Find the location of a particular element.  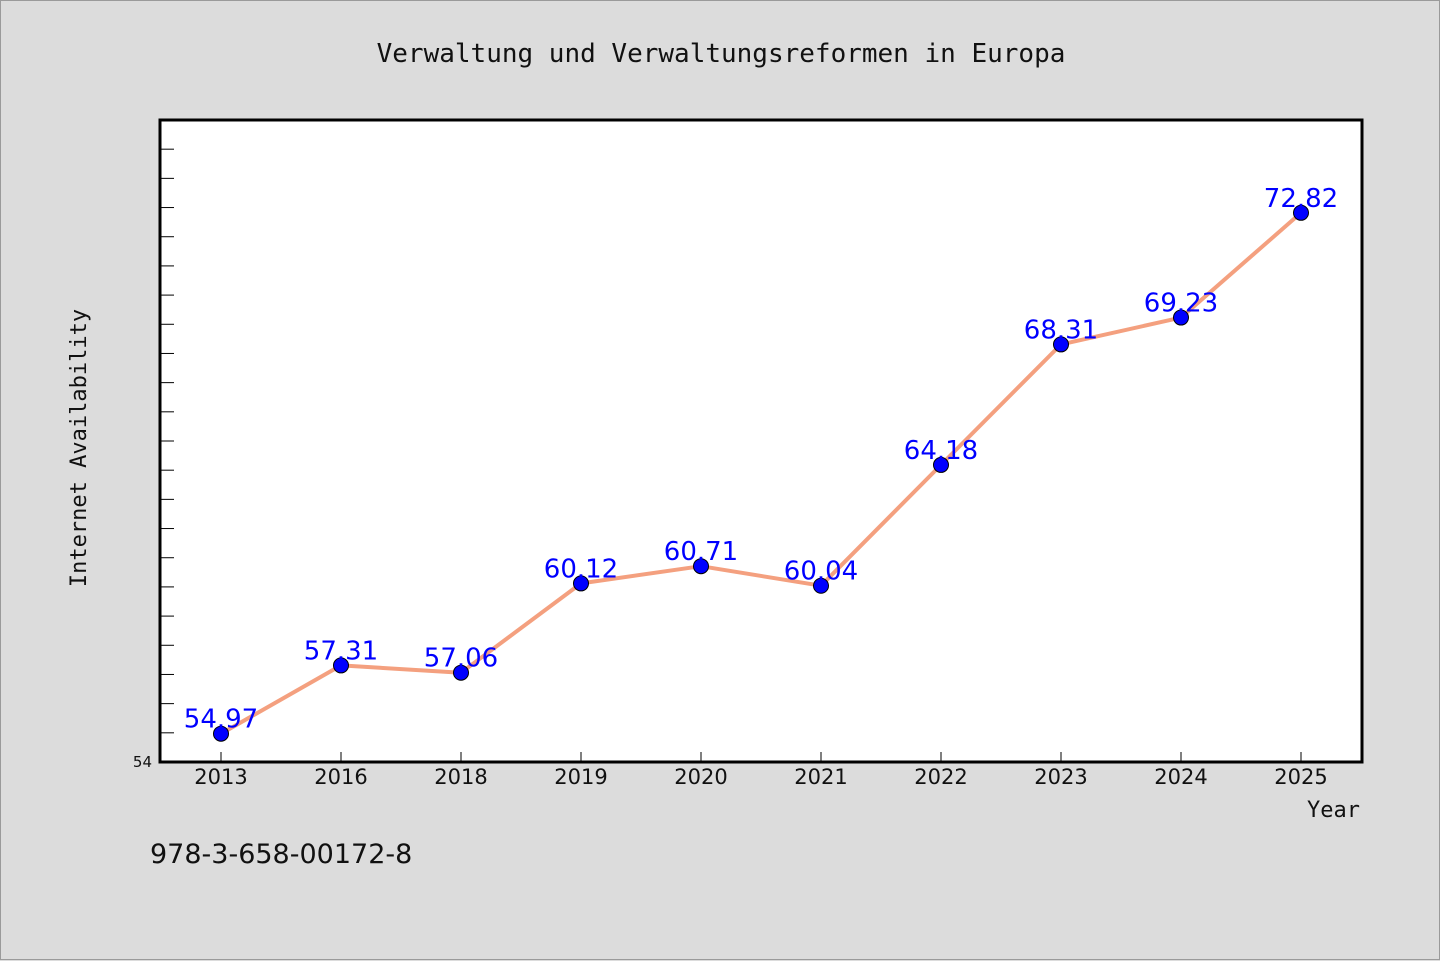

data-label: 60.12 is located at coordinates (581, 569).